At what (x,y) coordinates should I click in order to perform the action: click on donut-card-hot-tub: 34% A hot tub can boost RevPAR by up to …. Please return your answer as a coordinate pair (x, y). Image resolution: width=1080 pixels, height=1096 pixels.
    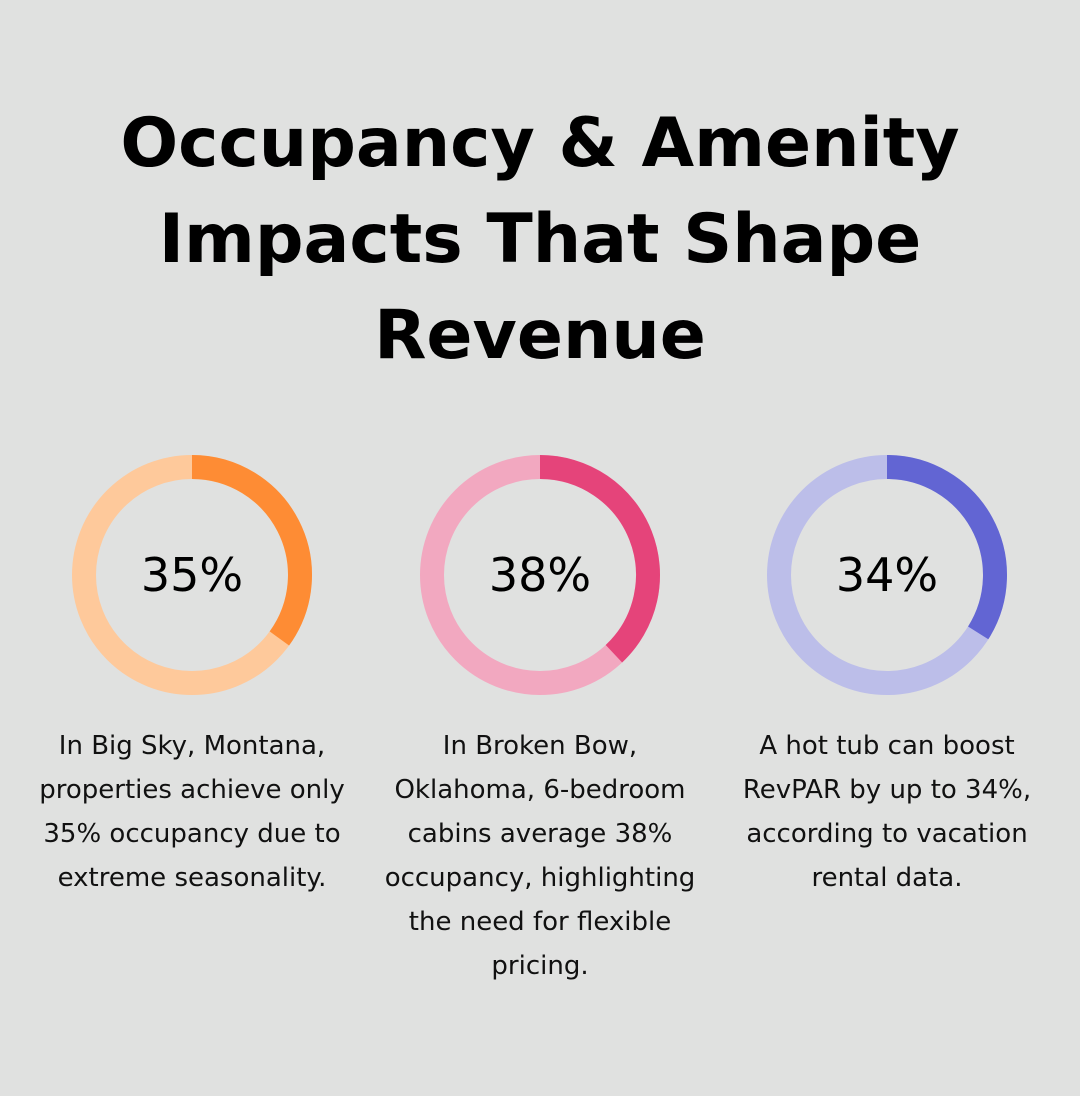
    Looking at the image, I should click on (887, 675).